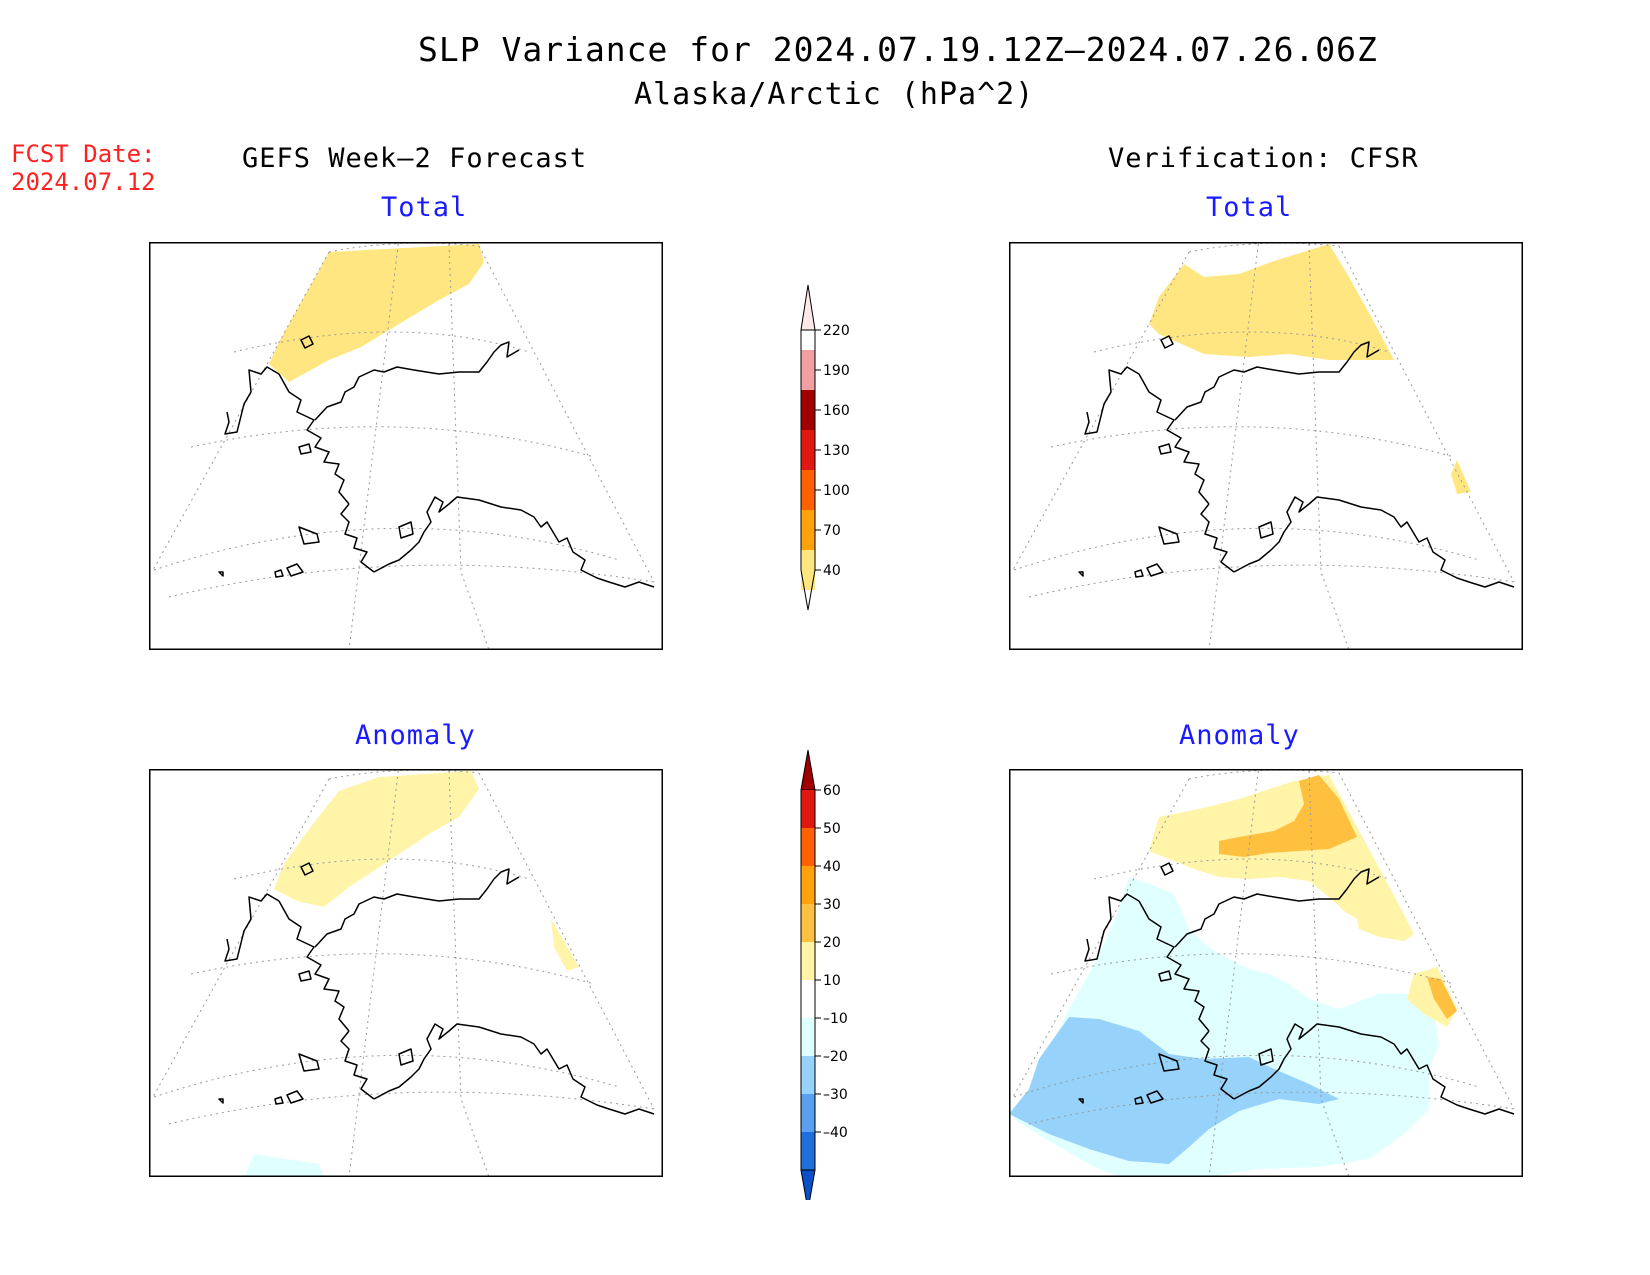  Describe the element at coordinates (376, 313) in the screenshot. I see `gefs-total-40-70-shade` at that location.